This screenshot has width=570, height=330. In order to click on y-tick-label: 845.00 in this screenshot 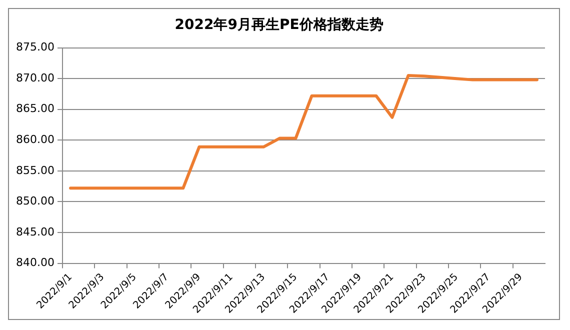, I will do `click(35, 231)`.